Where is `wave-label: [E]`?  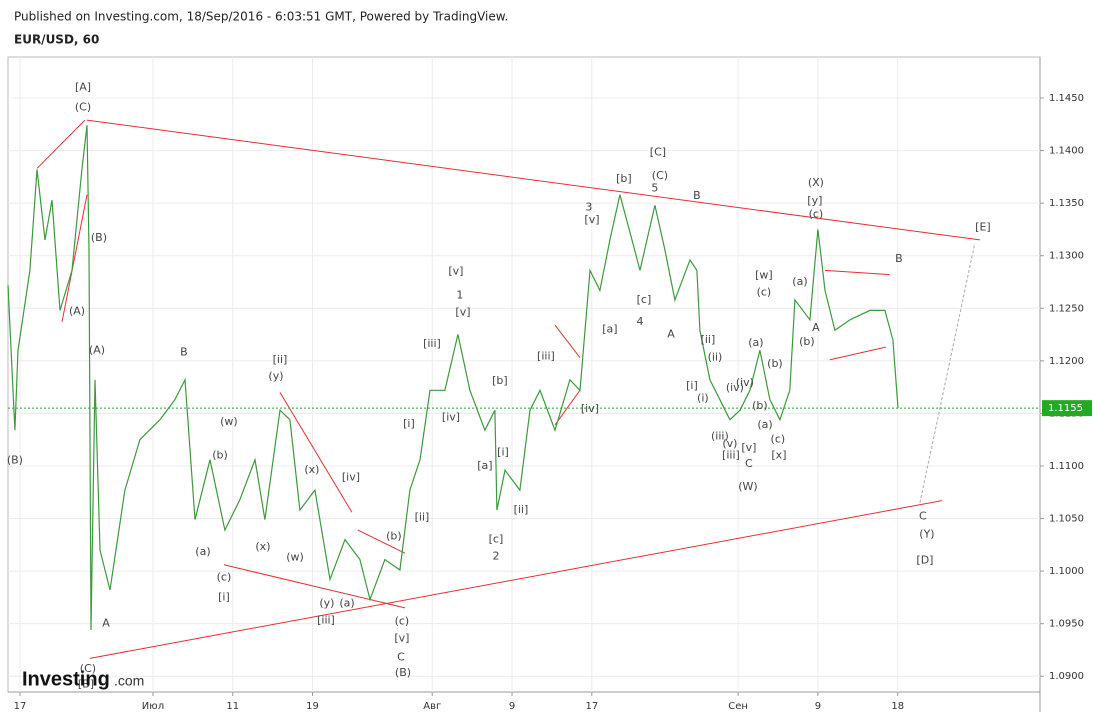 wave-label: [E] is located at coordinates (983, 226).